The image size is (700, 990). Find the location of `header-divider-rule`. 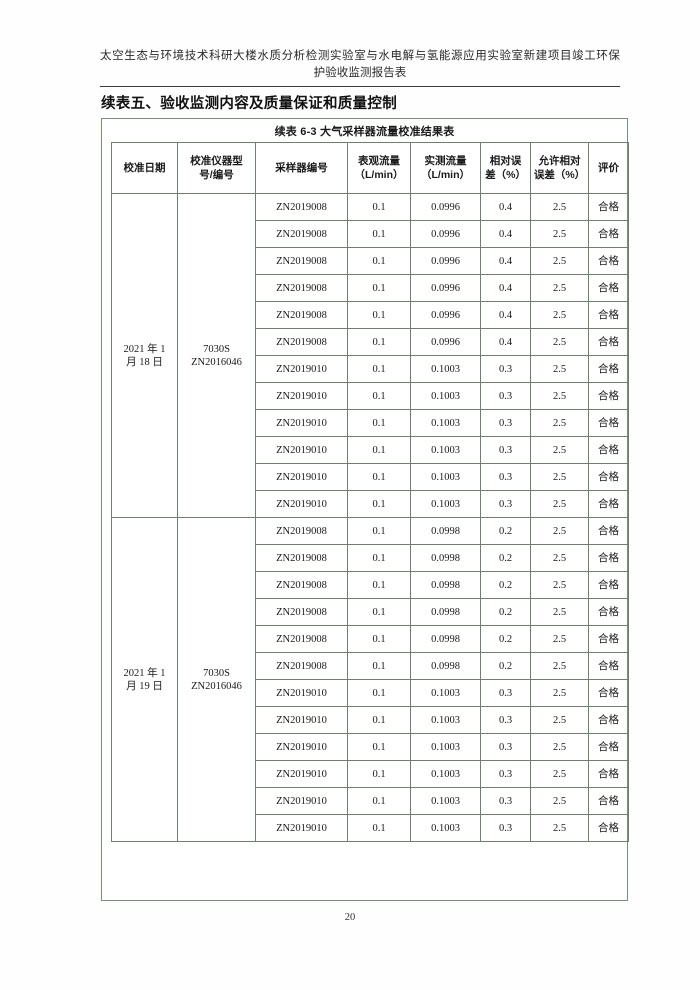

header-divider-rule is located at coordinates (360, 86).